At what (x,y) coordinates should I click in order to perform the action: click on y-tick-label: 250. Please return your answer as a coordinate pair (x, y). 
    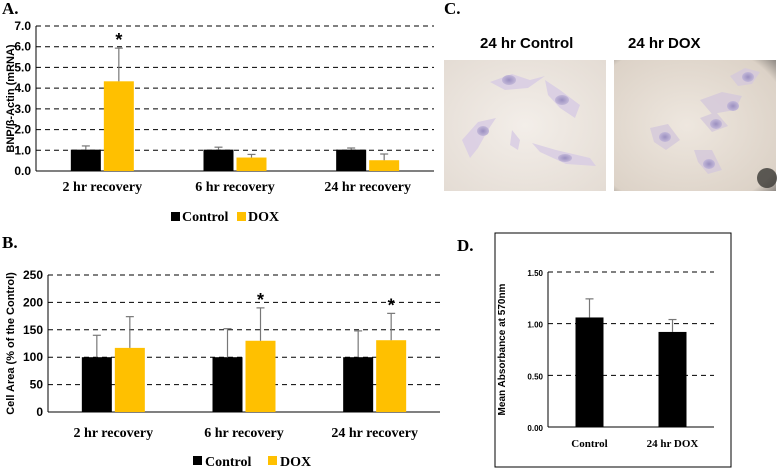
    Looking at the image, I should click on (33, 275).